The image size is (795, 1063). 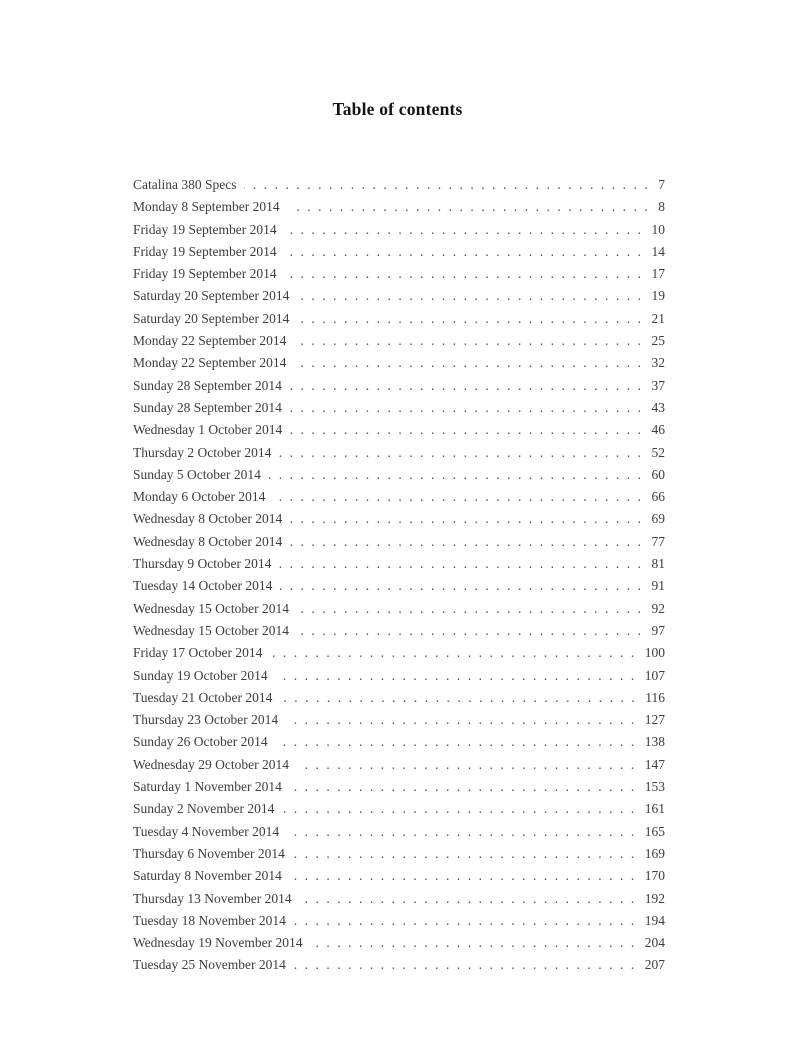 I want to click on toc-entry-page-number: 25, so click(x=658, y=341).